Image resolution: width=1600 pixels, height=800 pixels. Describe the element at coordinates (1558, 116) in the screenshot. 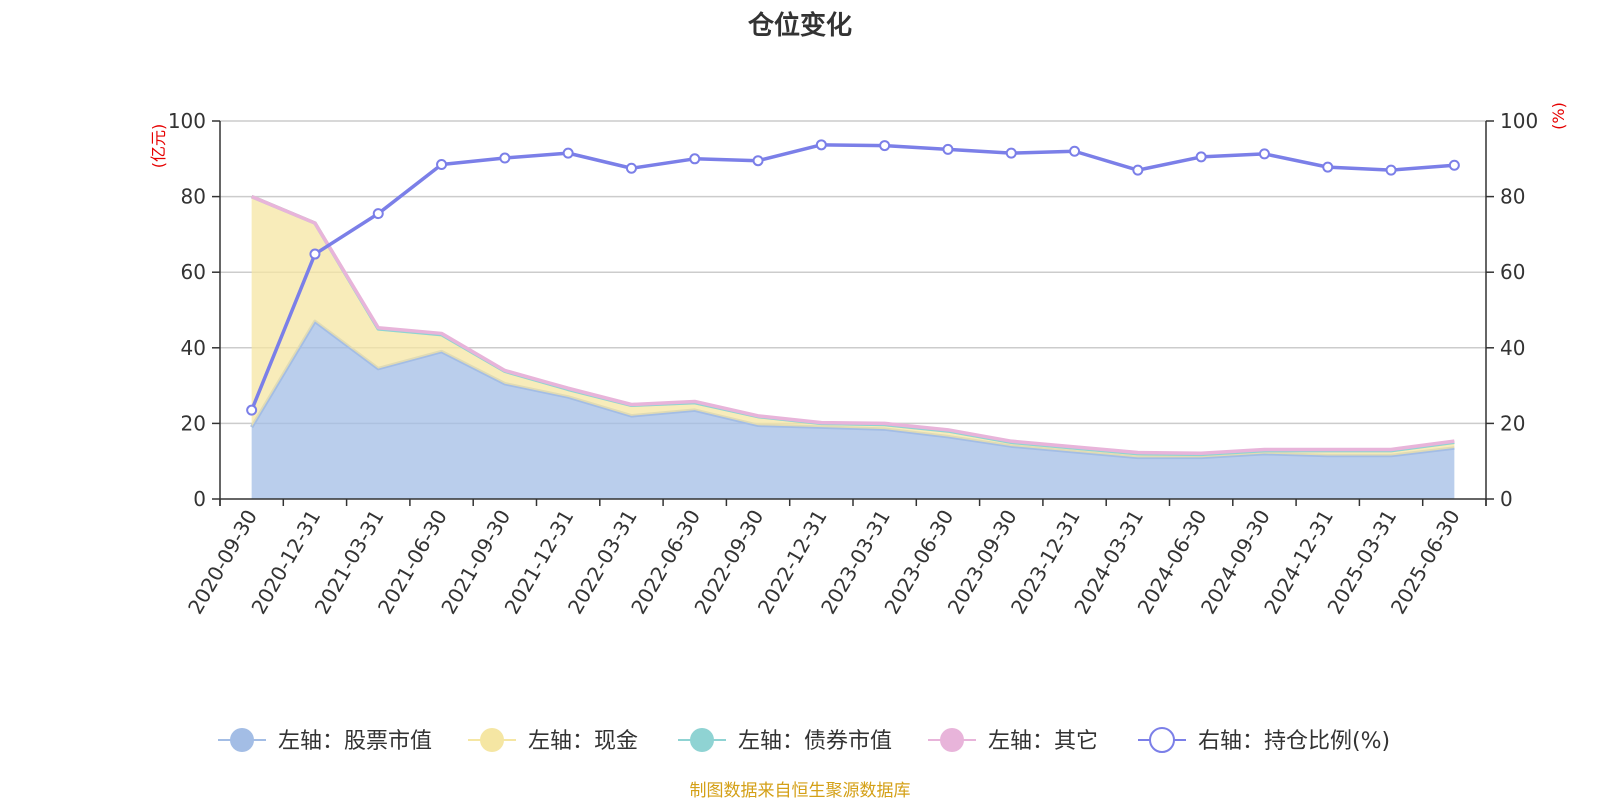

I see `right-axis-unit: (%)` at that location.